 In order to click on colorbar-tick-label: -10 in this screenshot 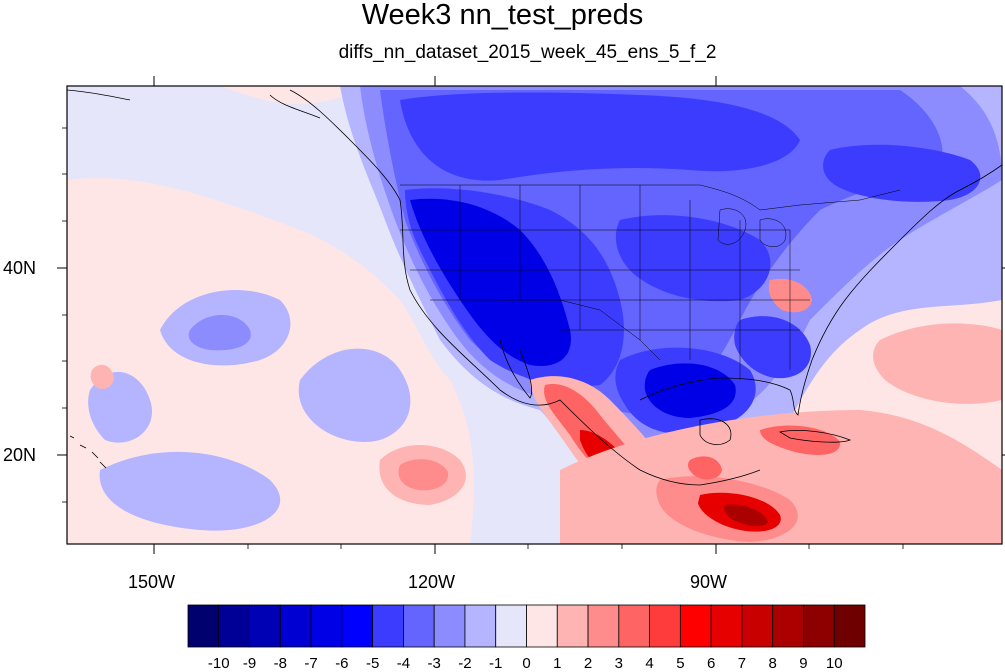, I will do `click(218, 663)`.